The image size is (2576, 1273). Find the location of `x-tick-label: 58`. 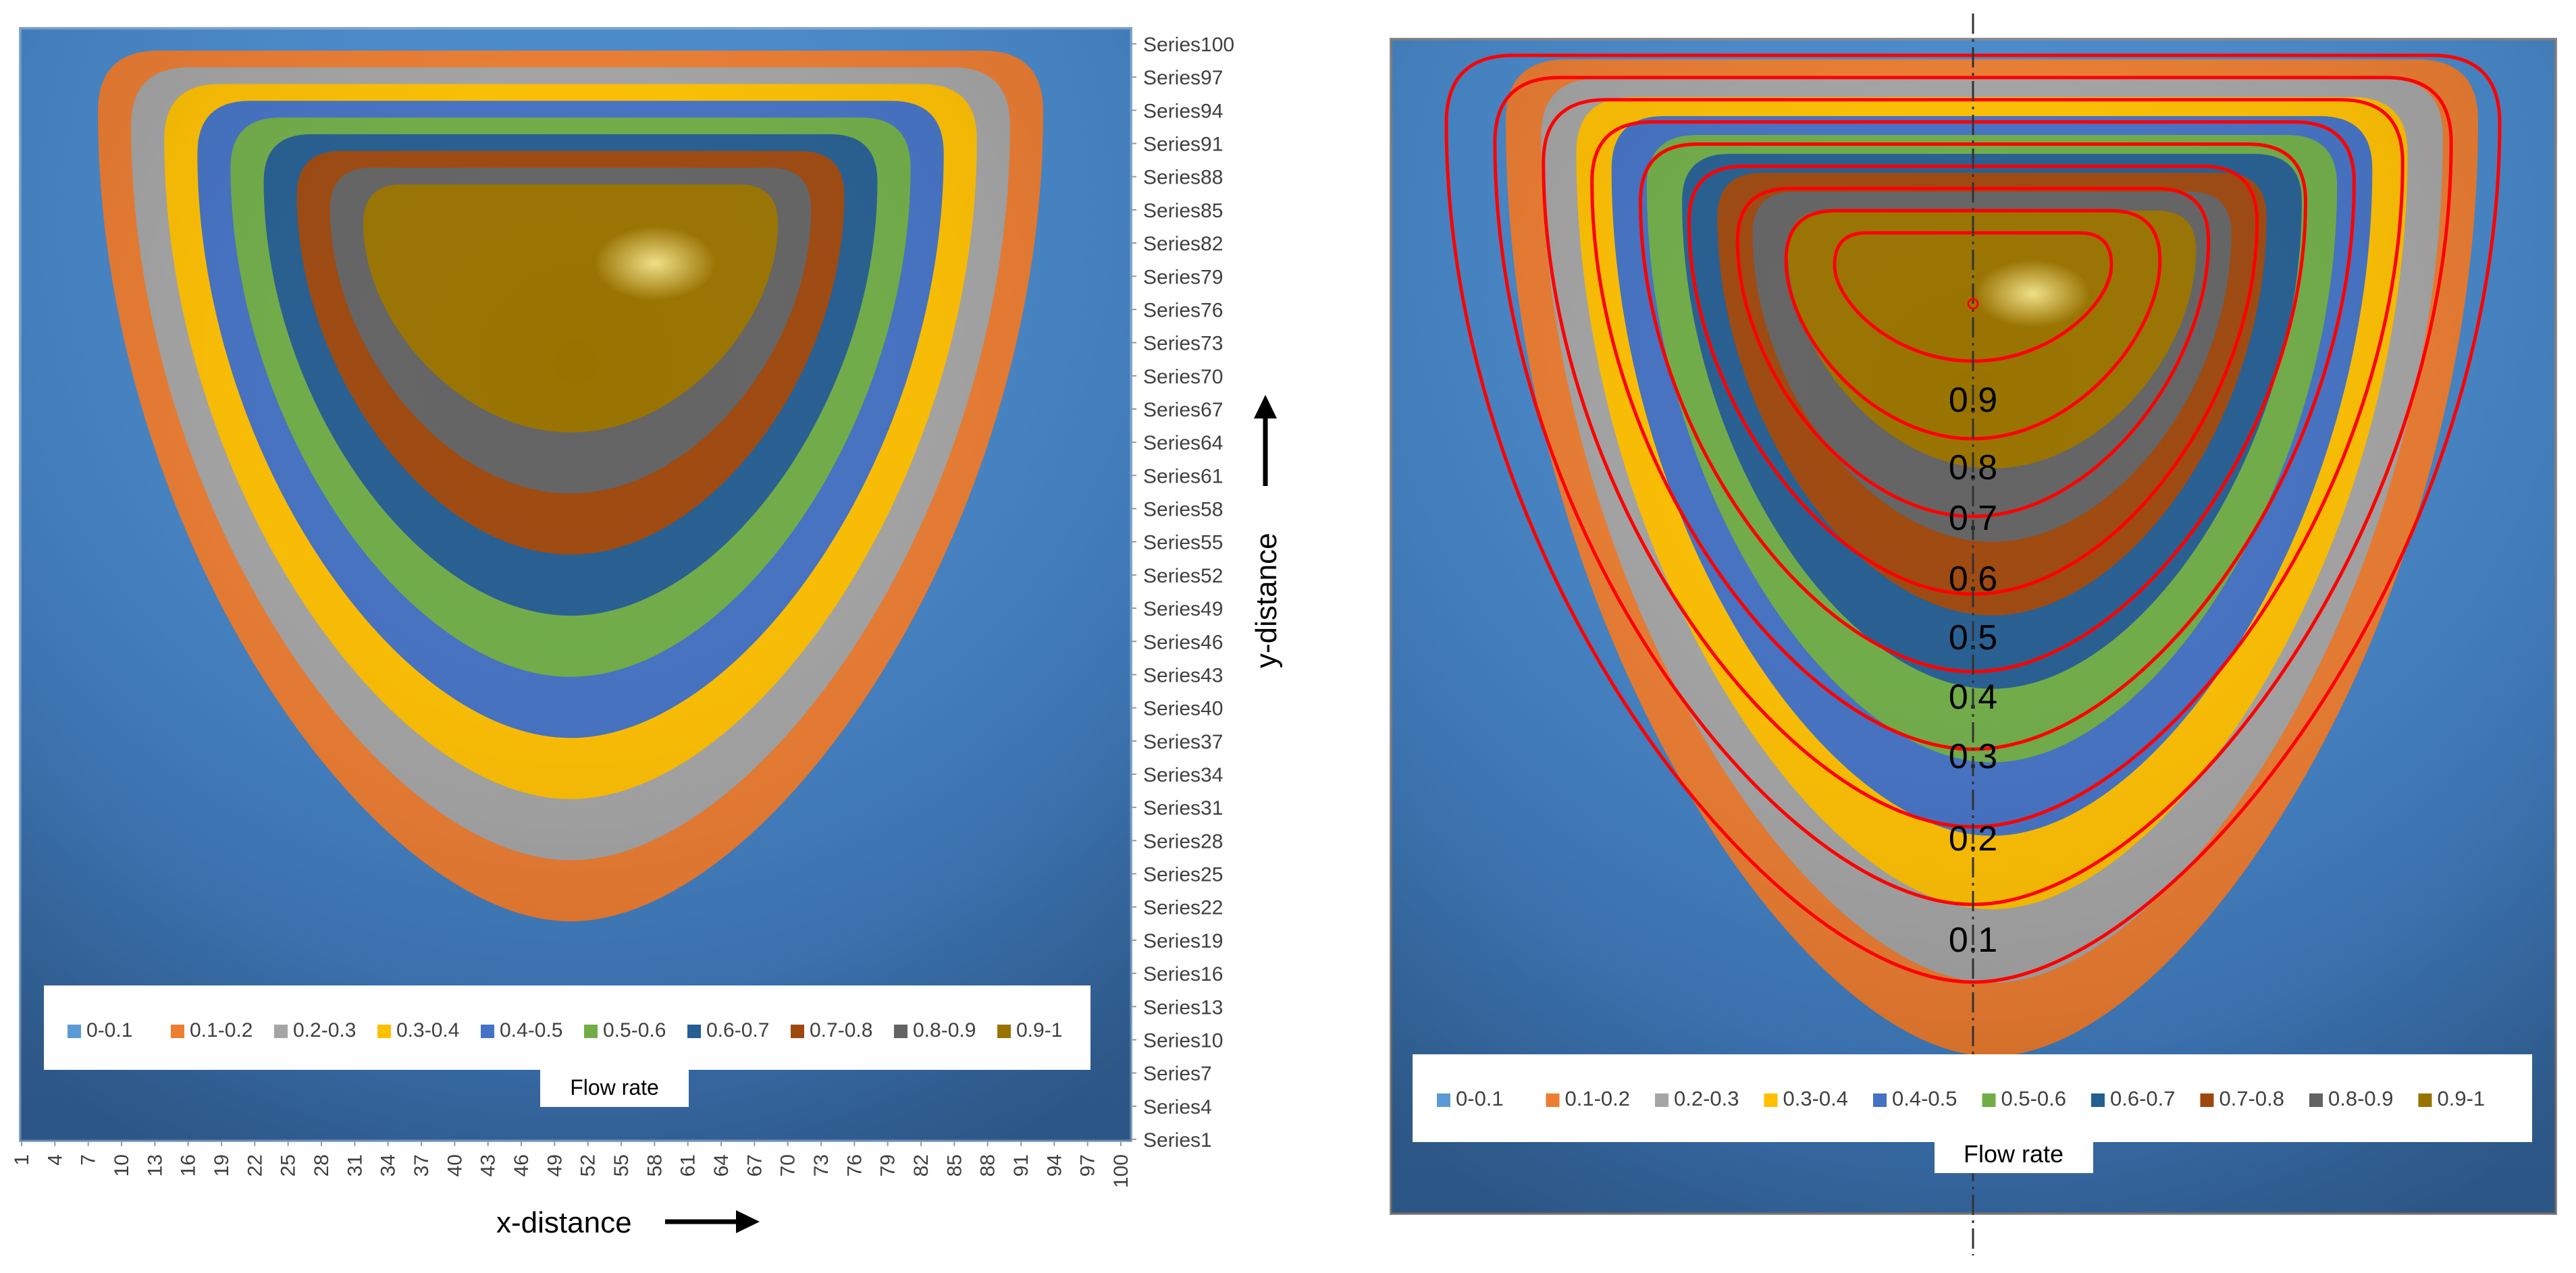

x-tick-label: 58 is located at coordinates (654, 1165).